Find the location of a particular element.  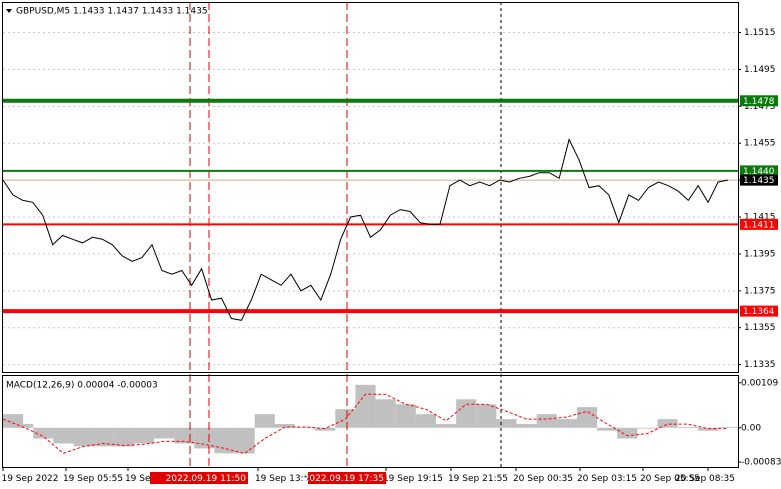

y-tick-label: 1.1495 is located at coordinates (760, 70).